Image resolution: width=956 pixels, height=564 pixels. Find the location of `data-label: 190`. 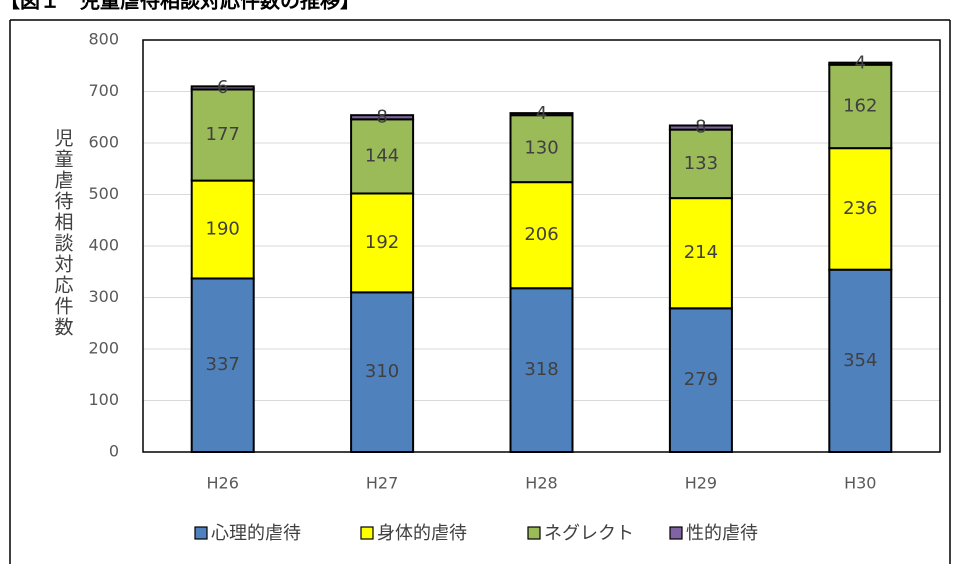

data-label: 190 is located at coordinates (223, 229).